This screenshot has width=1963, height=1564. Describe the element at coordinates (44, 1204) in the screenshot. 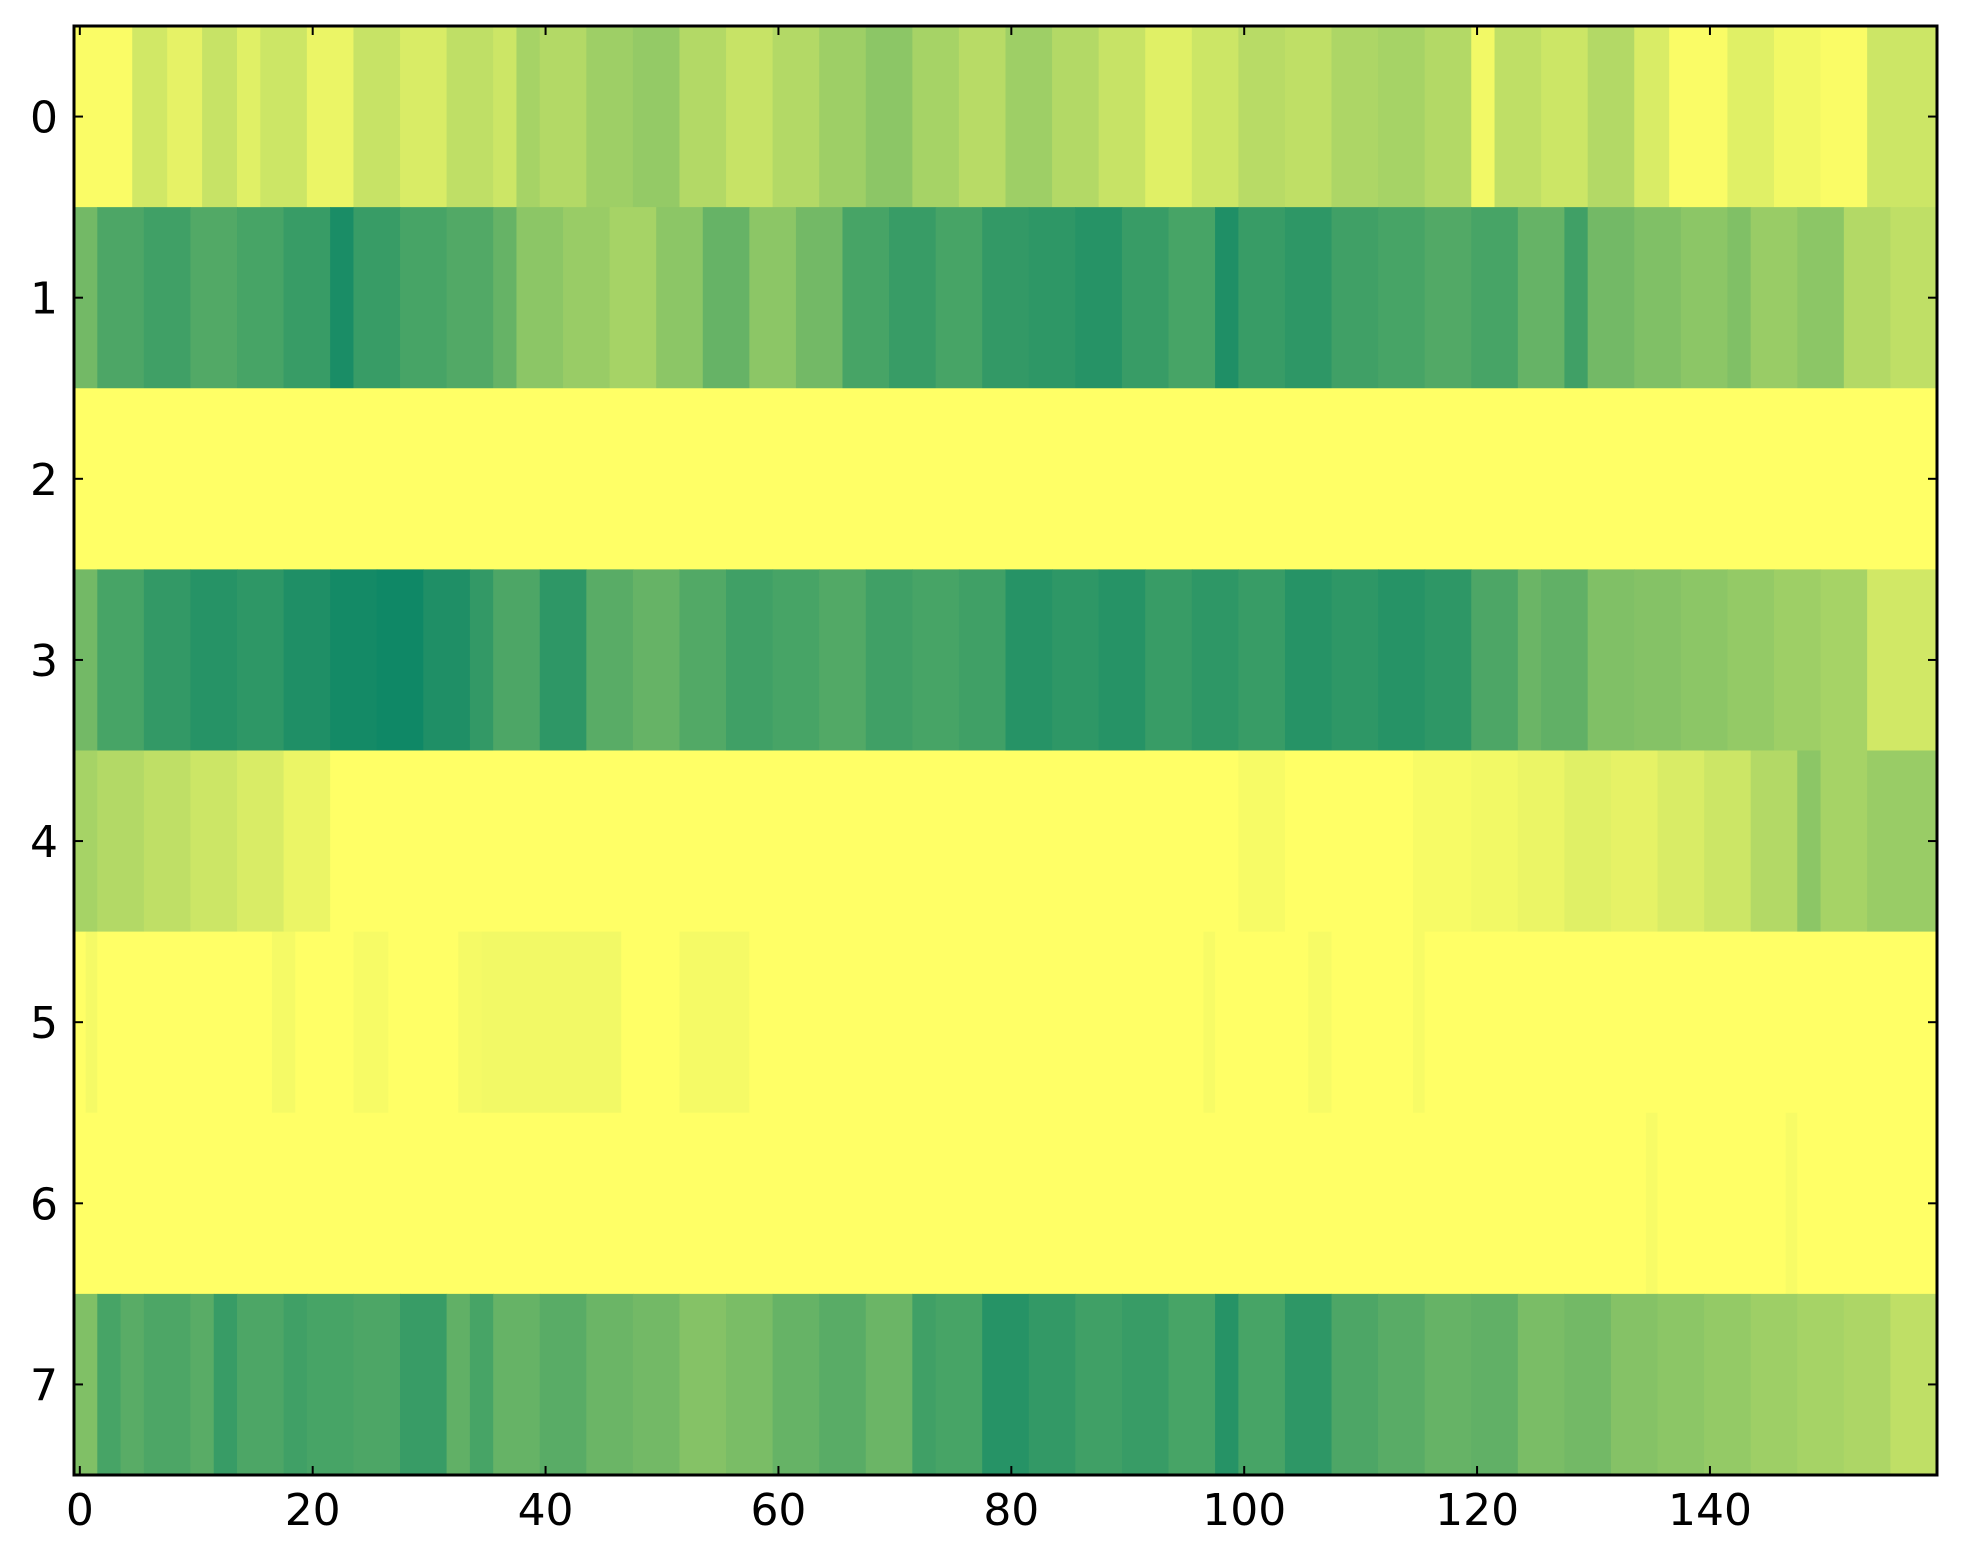

I see `y-tick-label-6: 6` at that location.